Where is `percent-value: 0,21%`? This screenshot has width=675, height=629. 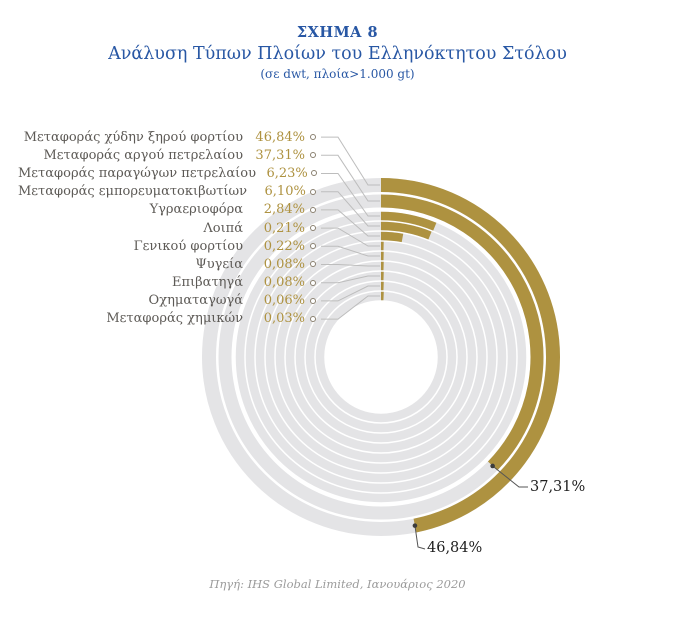
percent-value: 0,21% is located at coordinates (284, 228).